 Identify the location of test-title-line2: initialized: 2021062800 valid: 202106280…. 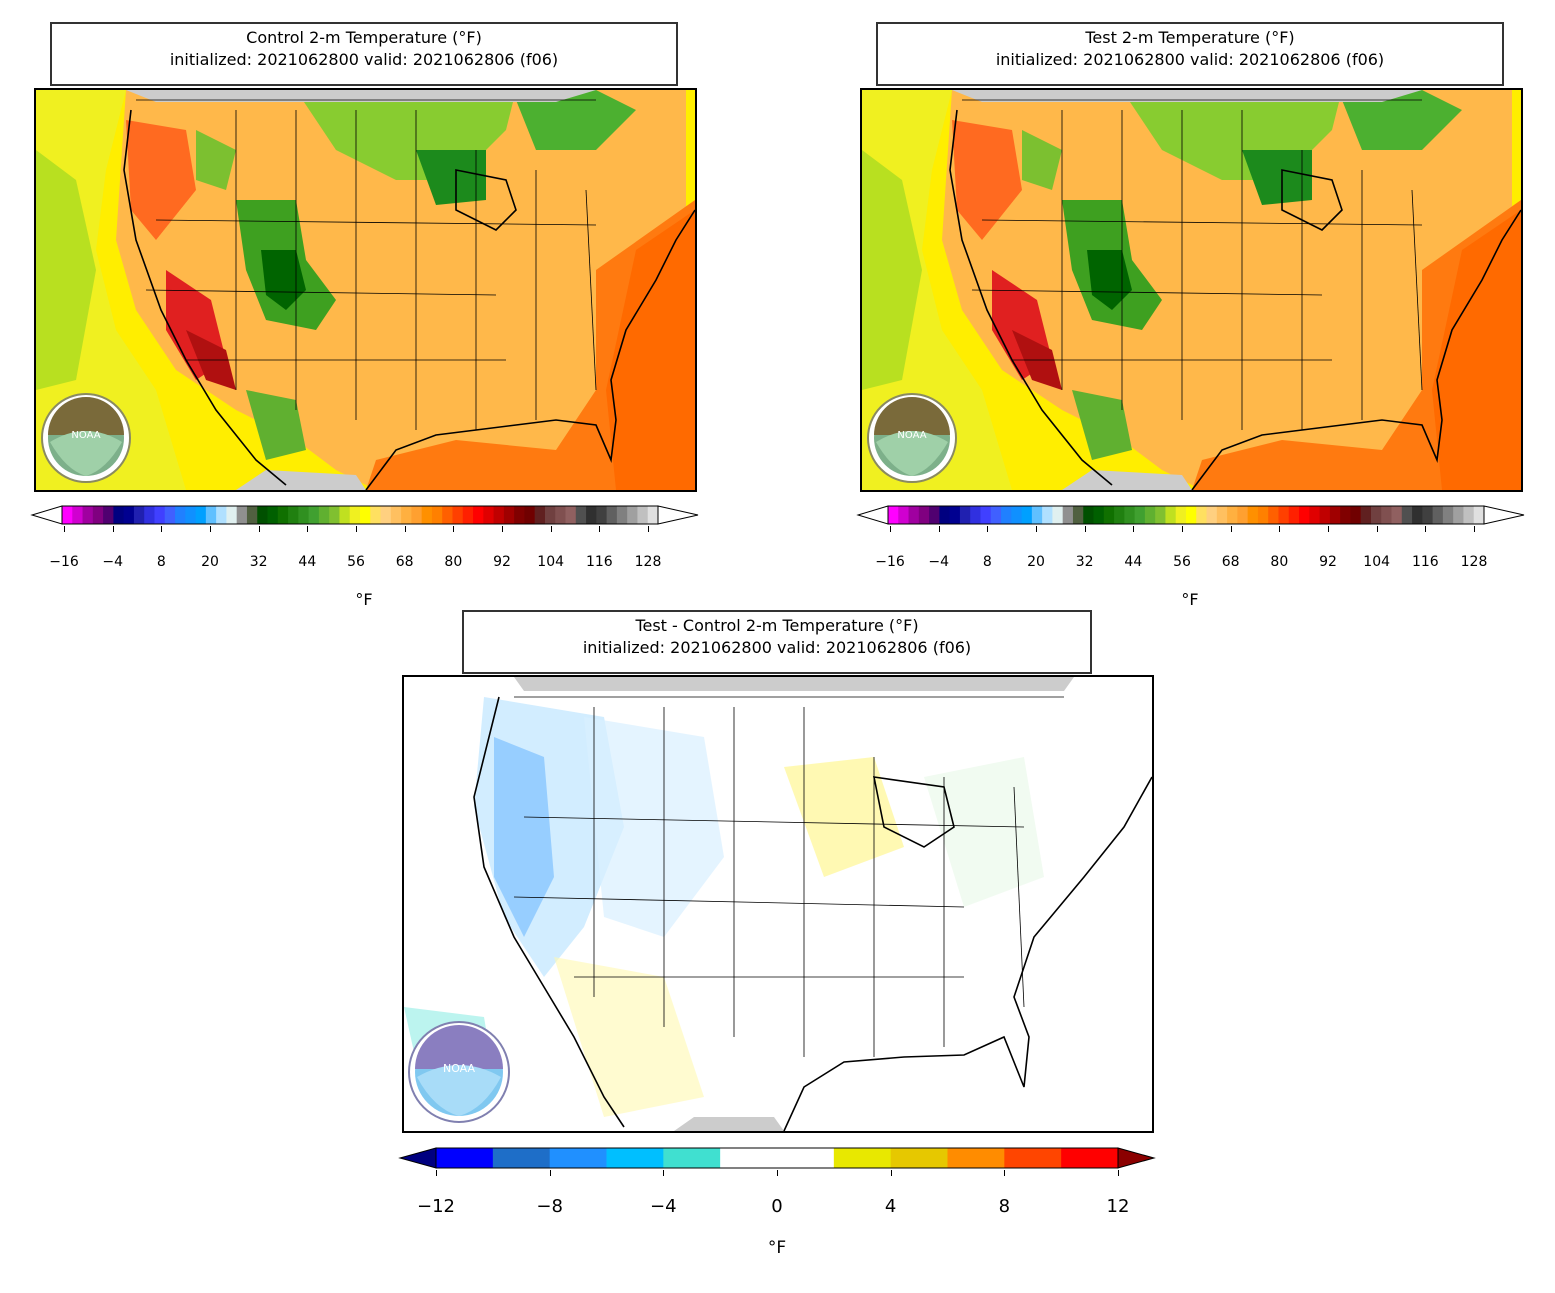
(1190, 59).